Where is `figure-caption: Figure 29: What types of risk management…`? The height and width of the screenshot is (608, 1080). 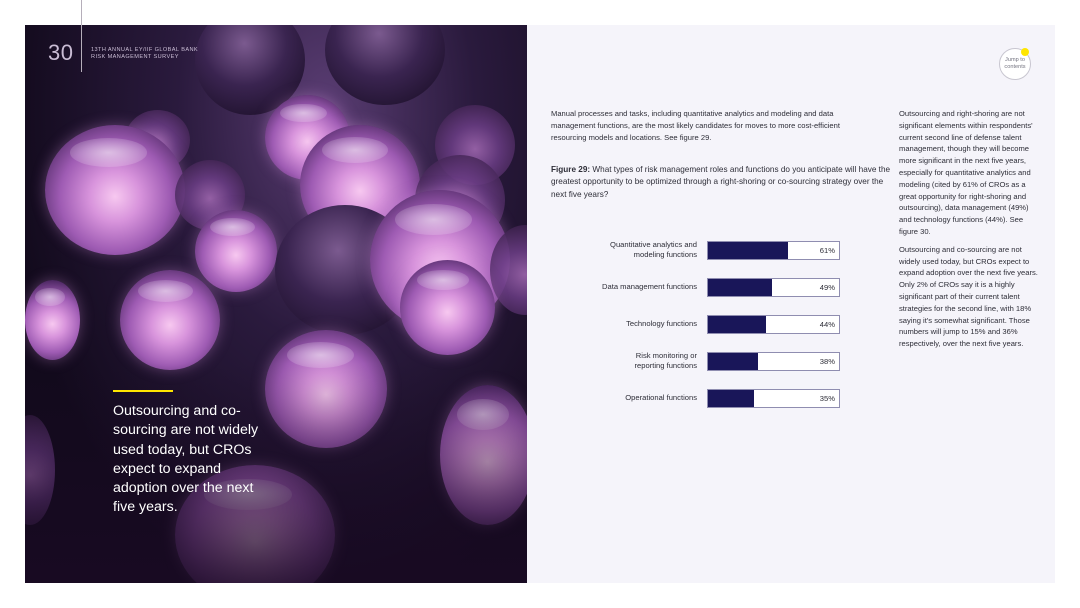
figure-caption: Figure 29: What types of risk management… is located at coordinates (721, 182).